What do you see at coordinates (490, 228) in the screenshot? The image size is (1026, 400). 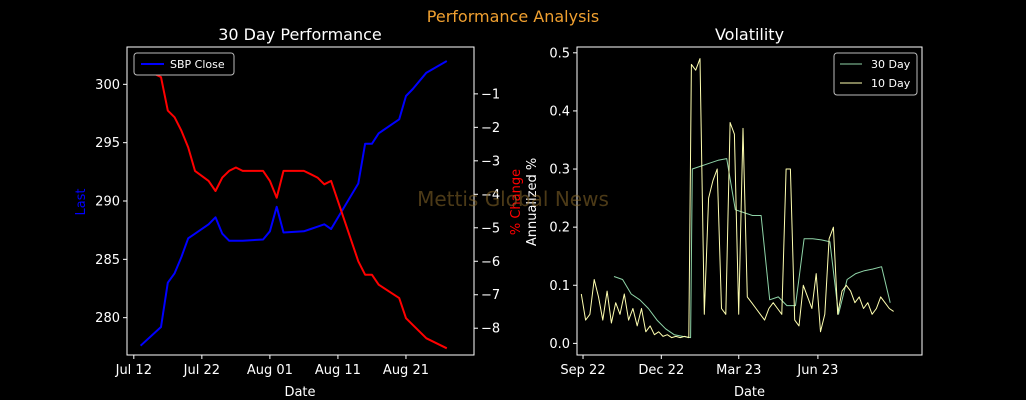 I see `performance-y2-tick-label: −5` at bounding box center [490, 228].